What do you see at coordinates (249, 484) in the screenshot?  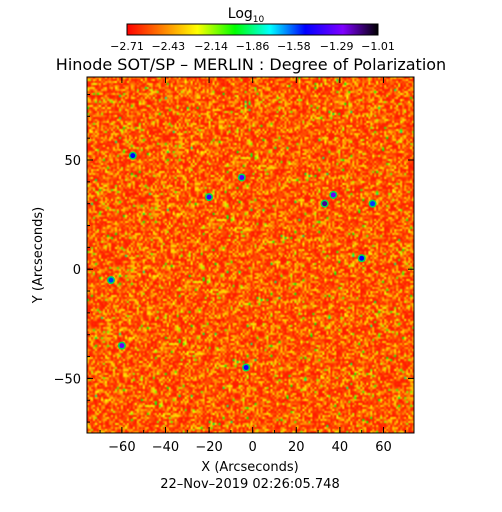 I see `timestamp: 22–Nov–2019 02:26:05.748` at bounding box center [249, 484].